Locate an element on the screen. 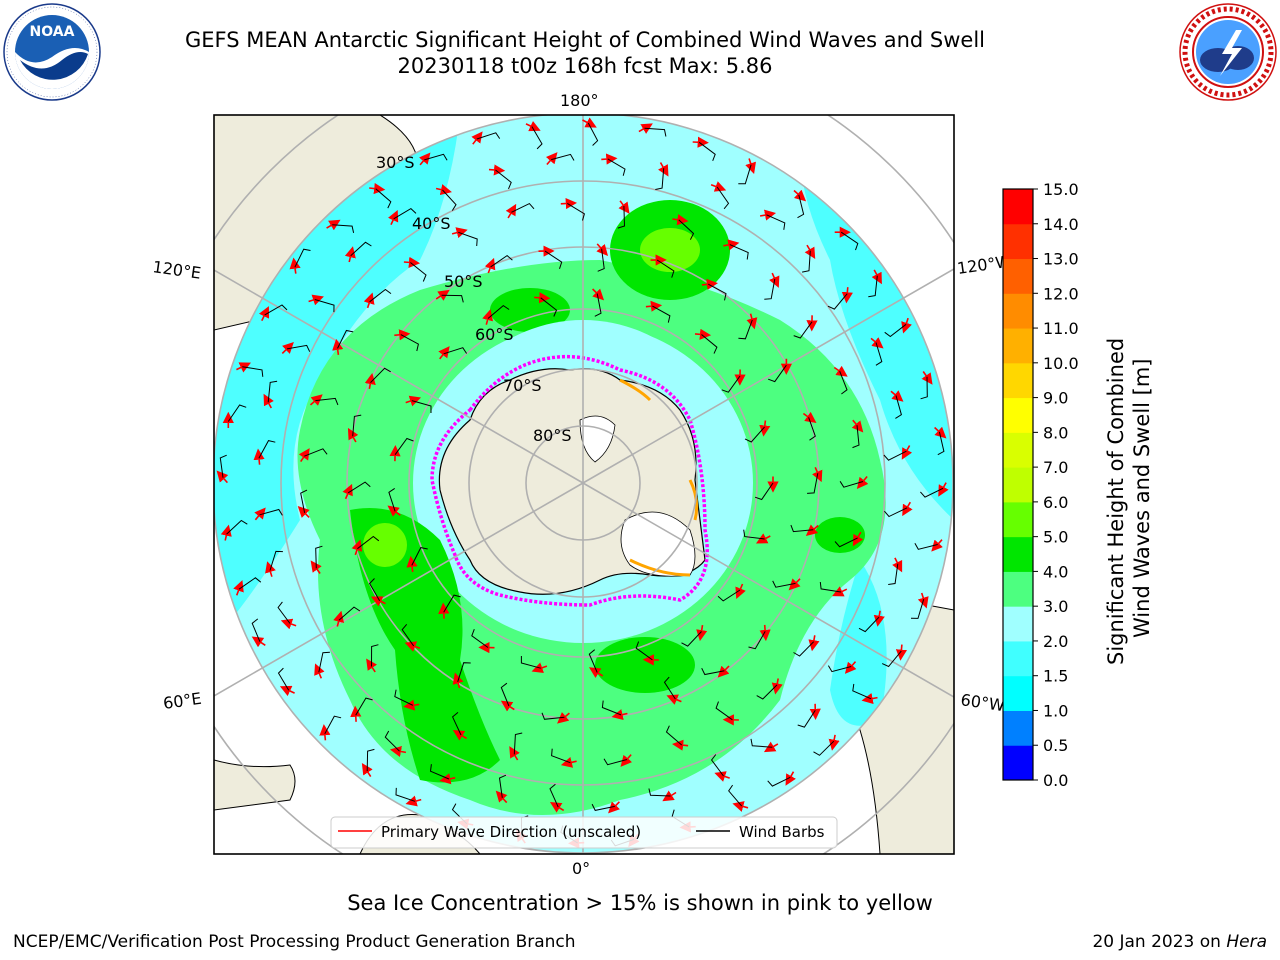 The height and width of the screenshot is (960, 1280). colorbar-tick-label: 4.0 is located at coordinates (1055, 571).